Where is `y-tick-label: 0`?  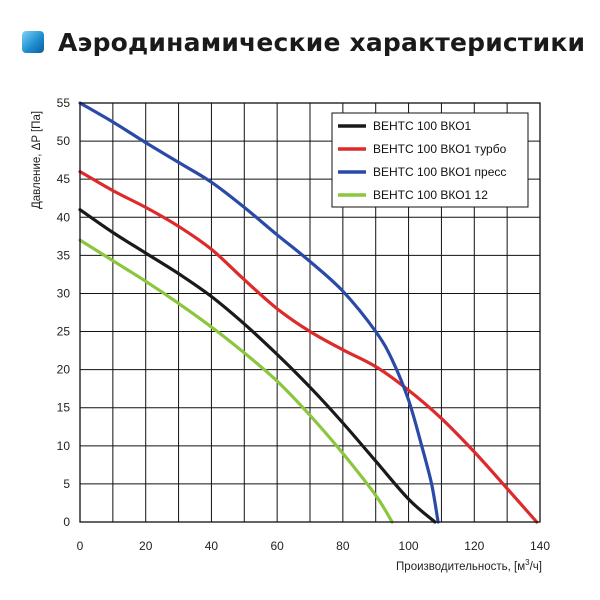
y-tick-label: 0 is located at coordinates (66, 522).